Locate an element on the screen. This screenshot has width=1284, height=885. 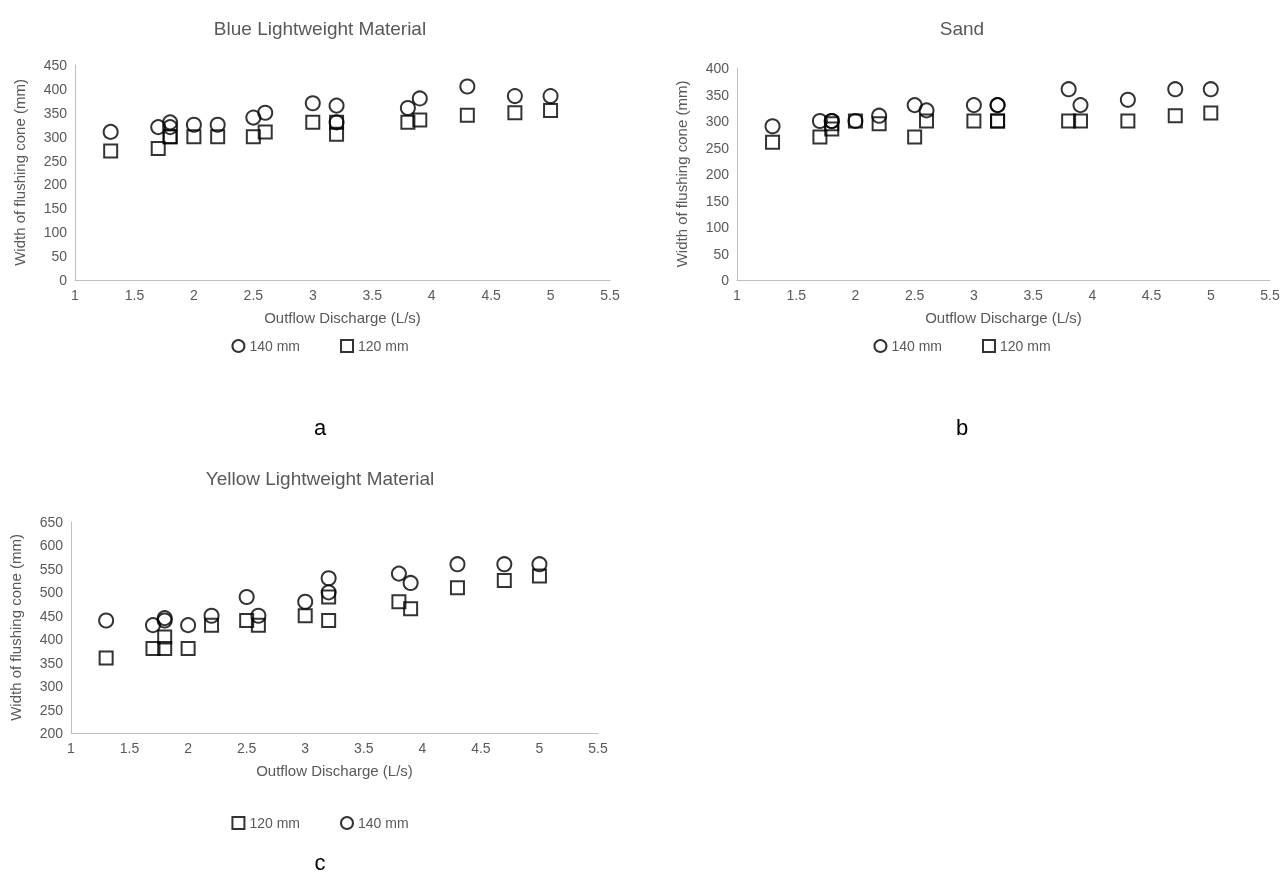
x-tick-label: 5.5 is located at coordinates (1270, 295).